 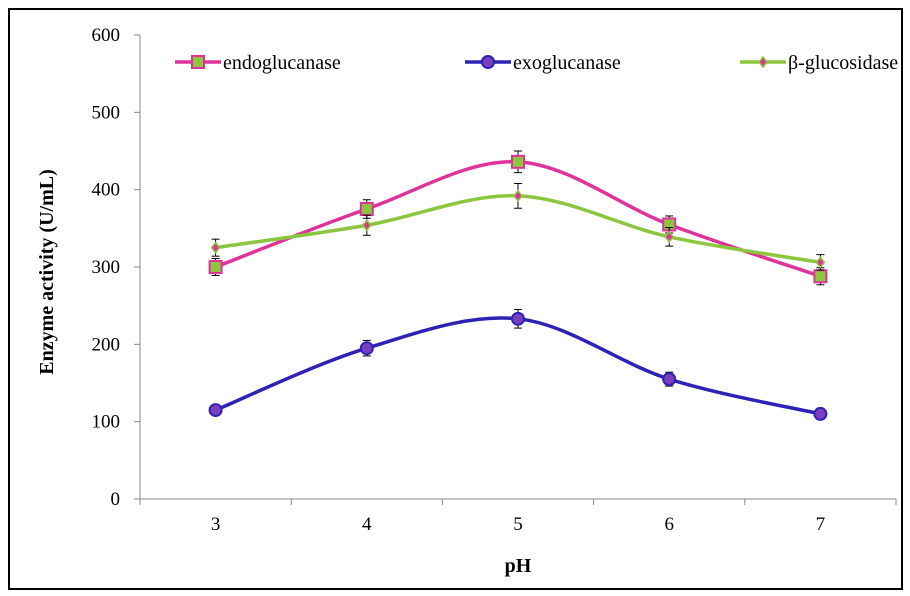 What do you see at coordinates (106, 344) in the screenshot?
I see `y-tick-label: 200` at bounding box center [106, 344].